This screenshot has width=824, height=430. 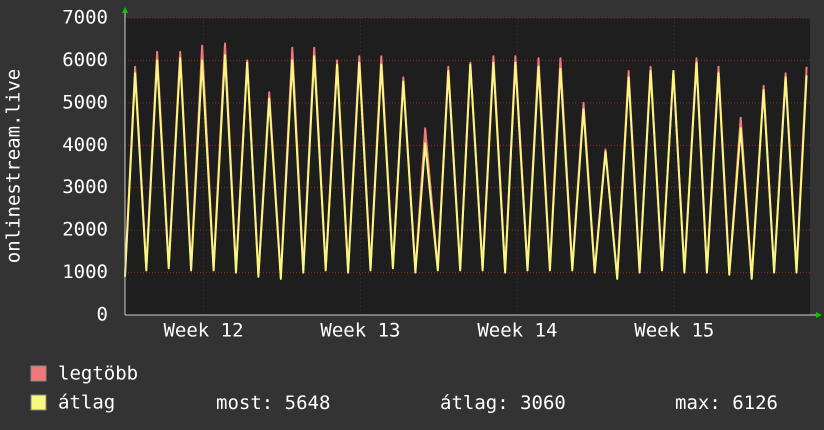 What do you see at coordinates (203, 331) in the screenshot?
I see `x-tick-label: Week 12` at bounding box center [203, 331].